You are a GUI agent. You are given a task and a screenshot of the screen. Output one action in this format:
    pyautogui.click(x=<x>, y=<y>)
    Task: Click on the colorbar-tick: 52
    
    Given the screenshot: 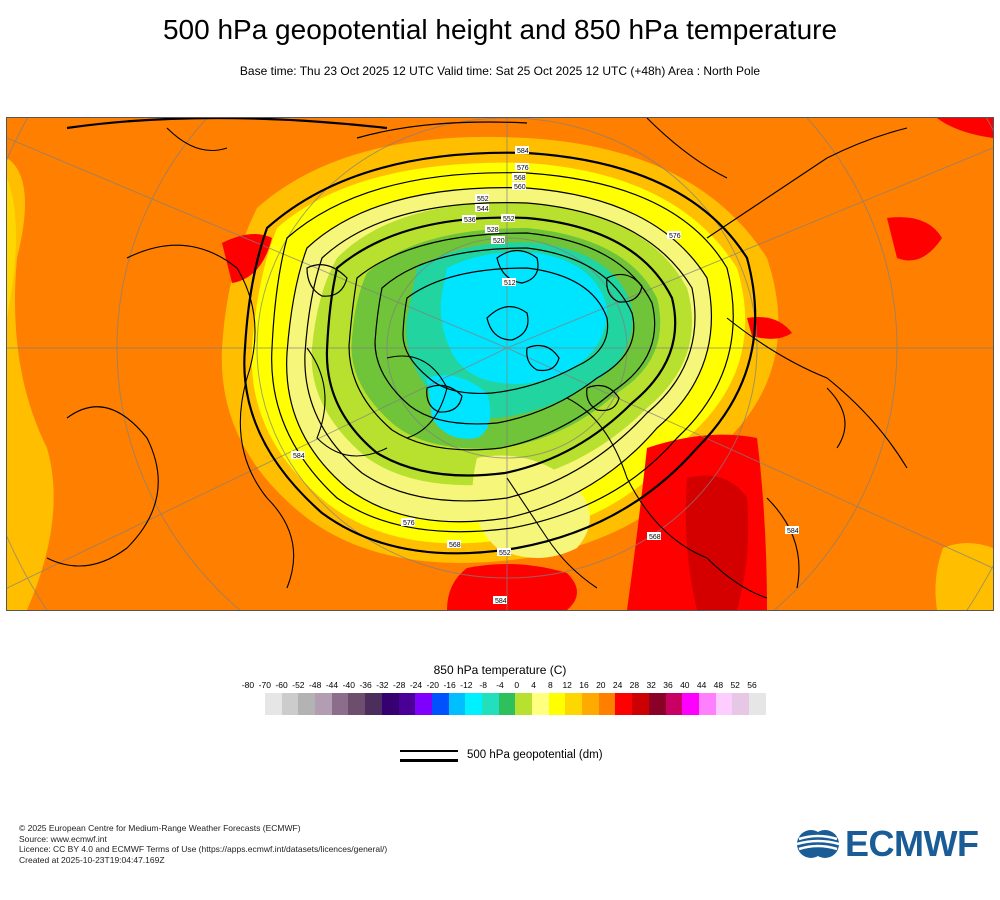 What is the action you would take?
    pyautogui.click(x=735, y=685)
    